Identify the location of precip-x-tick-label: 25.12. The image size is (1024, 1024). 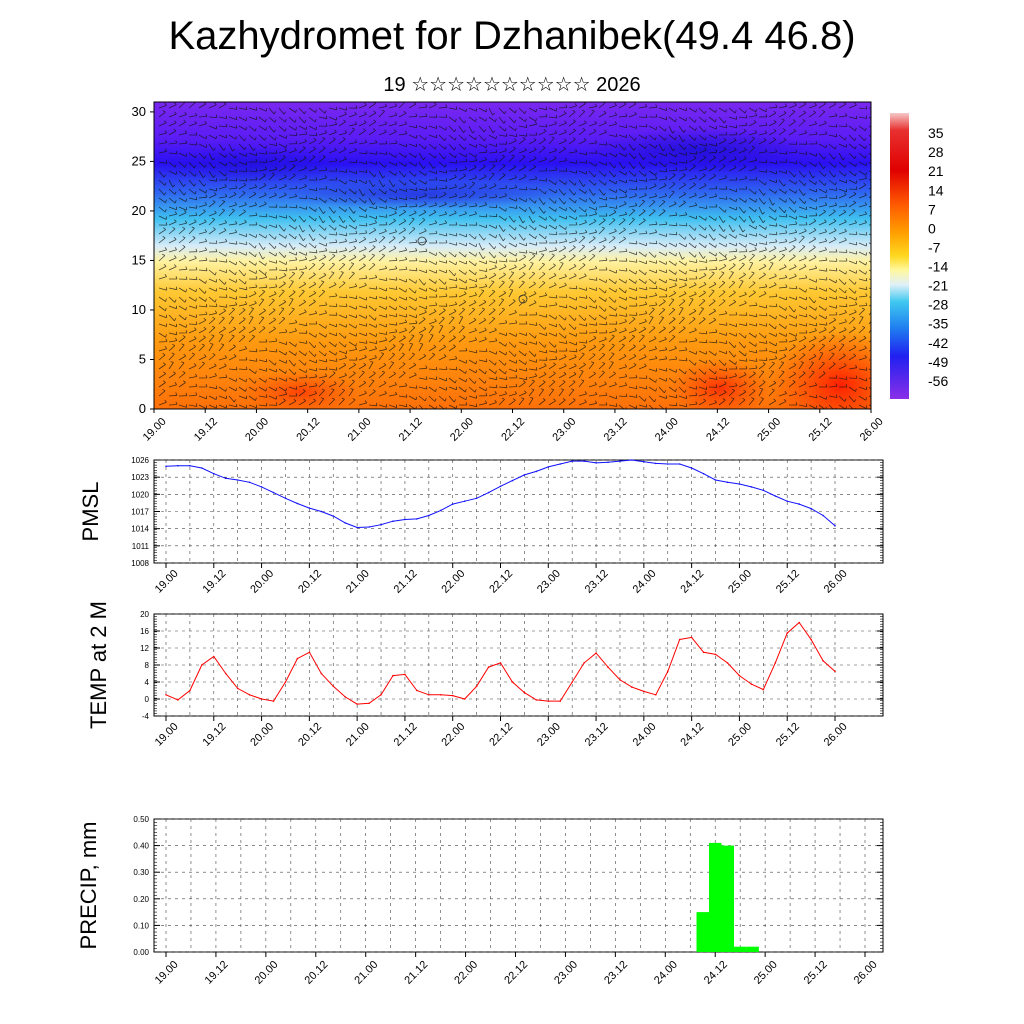
(816, 973).